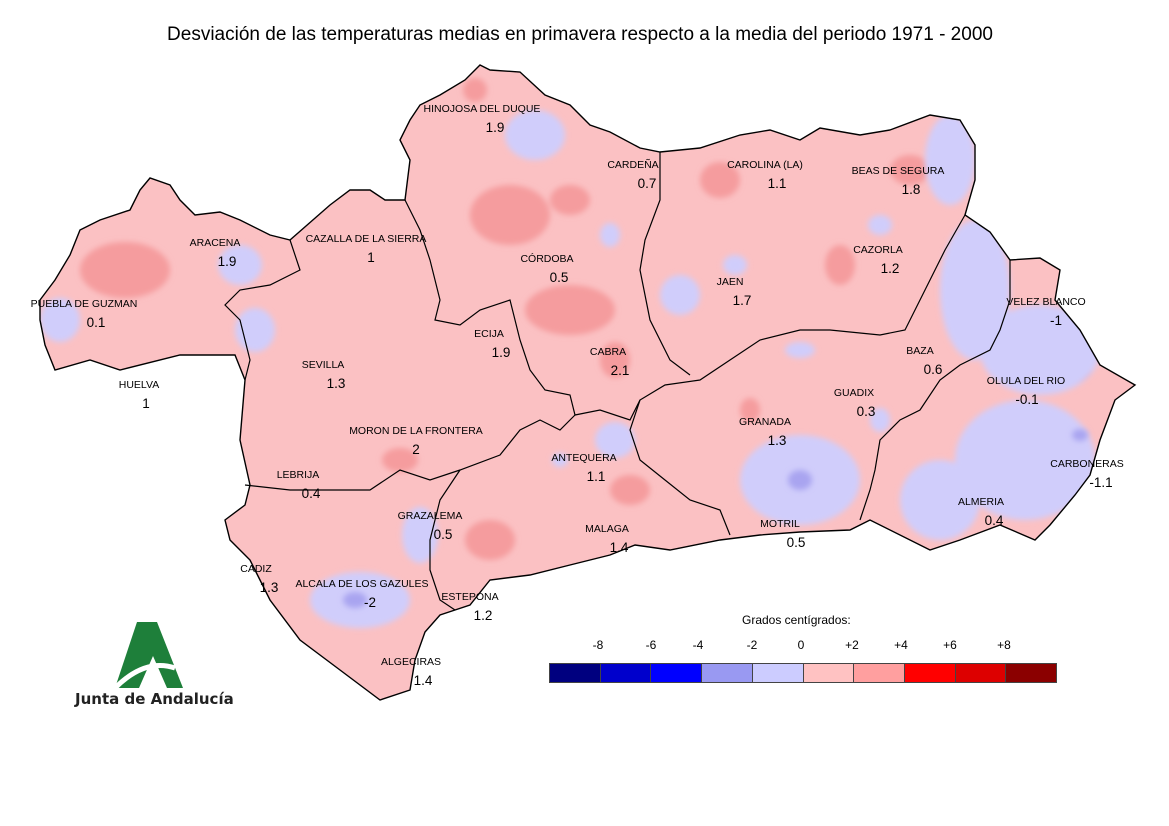 The image size is (1169, 826). I want to click on station-name: ALCALA DE LOS GAZULES, so click(361, 584).